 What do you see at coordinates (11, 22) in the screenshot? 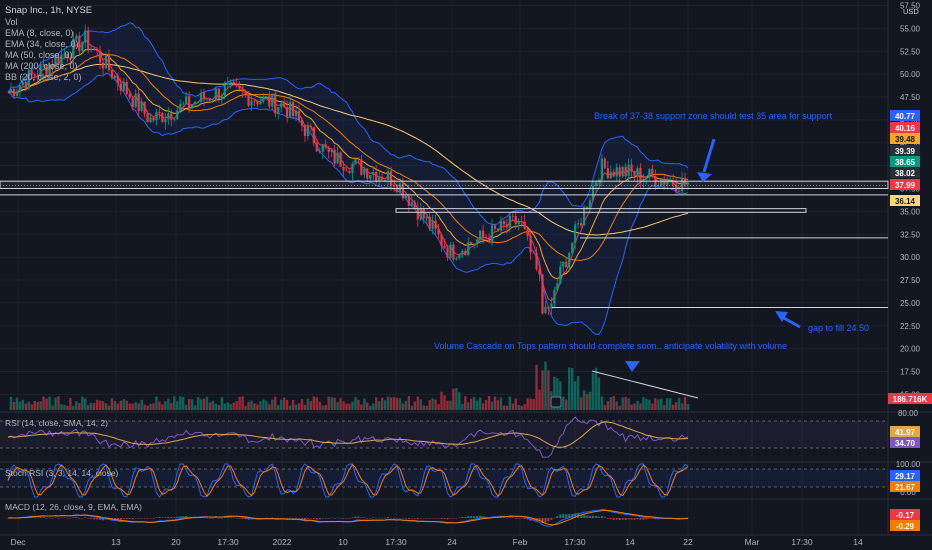
I see `legend-vol: Vol` at bounding box center [11, 22].